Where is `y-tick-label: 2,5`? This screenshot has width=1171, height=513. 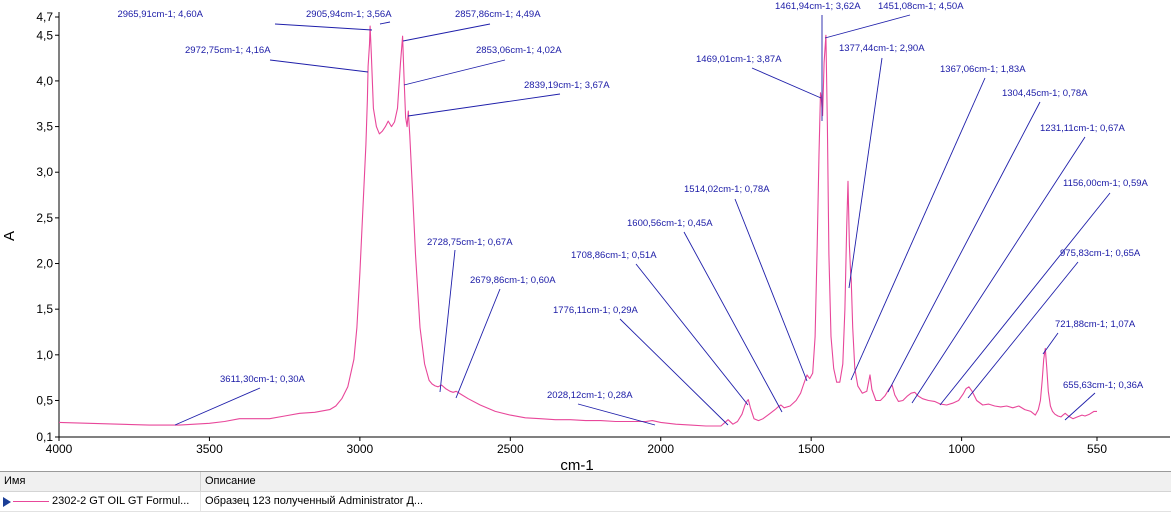
y-tick-label: 2,5 is located at coordinates (44, 218).